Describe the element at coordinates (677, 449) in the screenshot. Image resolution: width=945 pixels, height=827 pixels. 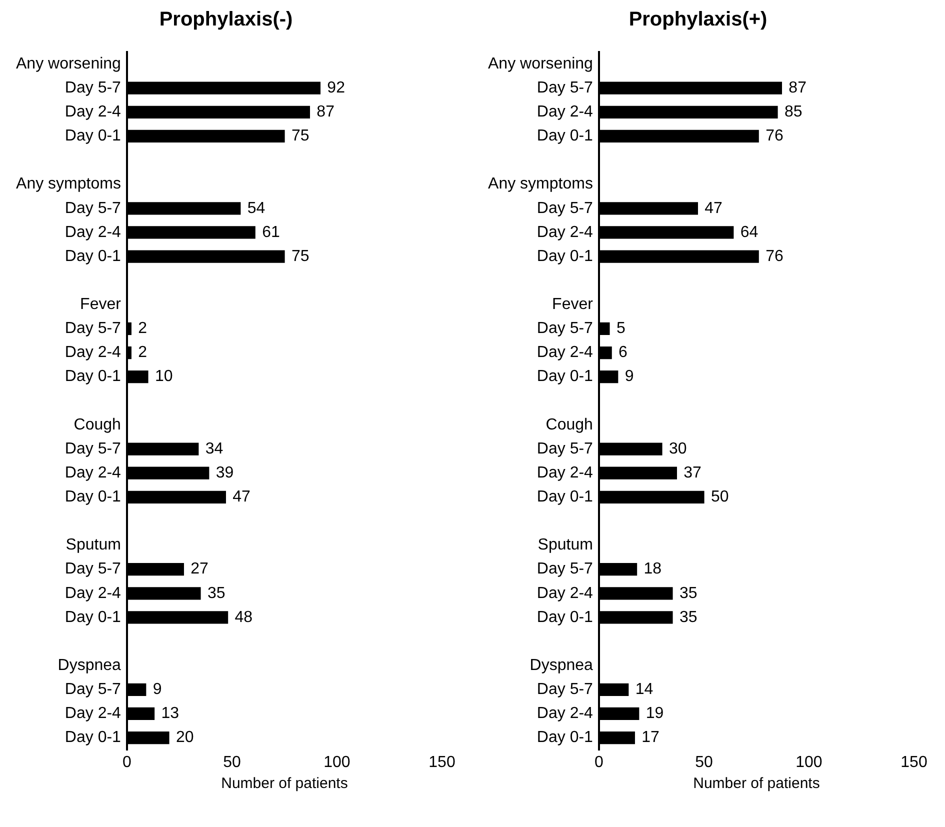
I see `data-label: 30` at that location.